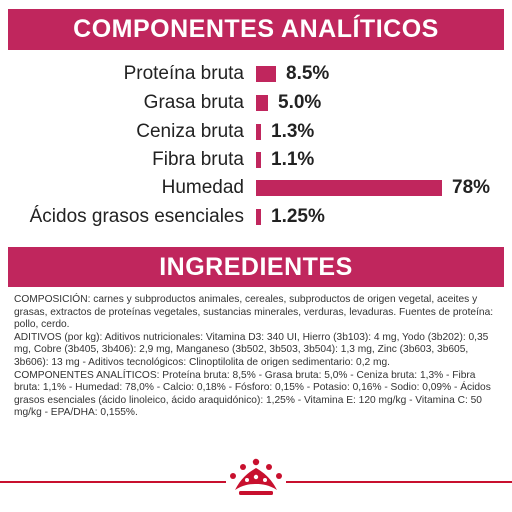 The image size is (512, 512). I want to click on analytics-row: Proteína bruta 8.5%, so click(256, 74).